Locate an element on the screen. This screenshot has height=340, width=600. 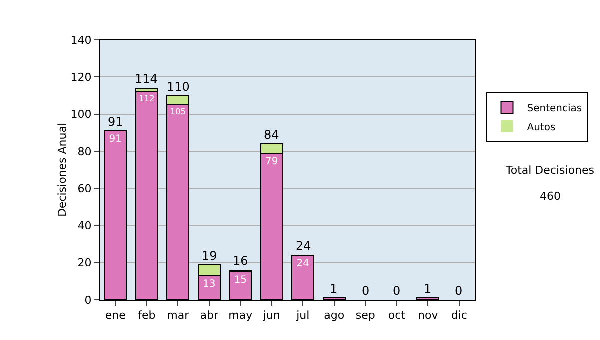
x-tick-label: may is located at coordinates (241, 315).